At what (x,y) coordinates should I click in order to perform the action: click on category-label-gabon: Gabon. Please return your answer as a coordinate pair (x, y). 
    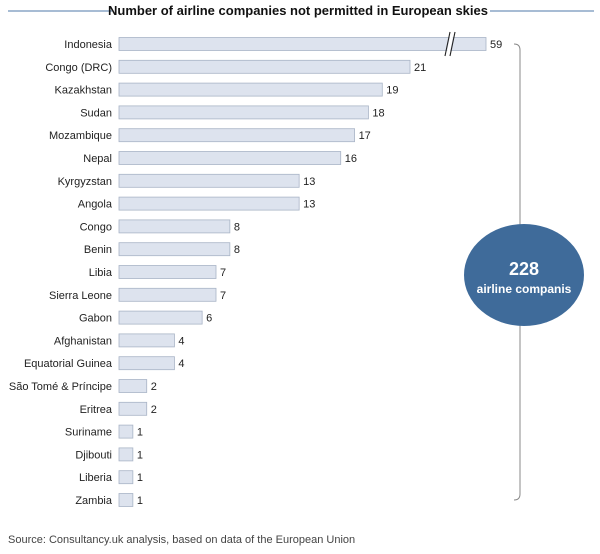
    Looking at the image, I should click on (95, 319).